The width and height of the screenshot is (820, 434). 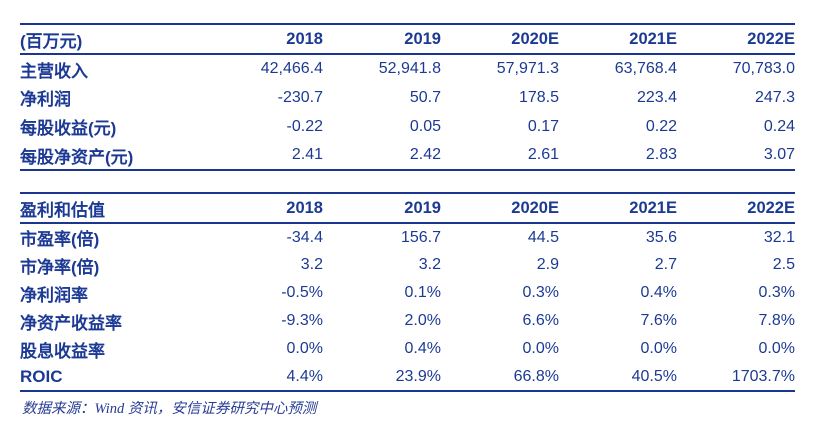 I want to click on table-row-bvps: 每股净资产(元) 2.41 2.42 2.61 2.83 3.07, so click(x=407, y=155).